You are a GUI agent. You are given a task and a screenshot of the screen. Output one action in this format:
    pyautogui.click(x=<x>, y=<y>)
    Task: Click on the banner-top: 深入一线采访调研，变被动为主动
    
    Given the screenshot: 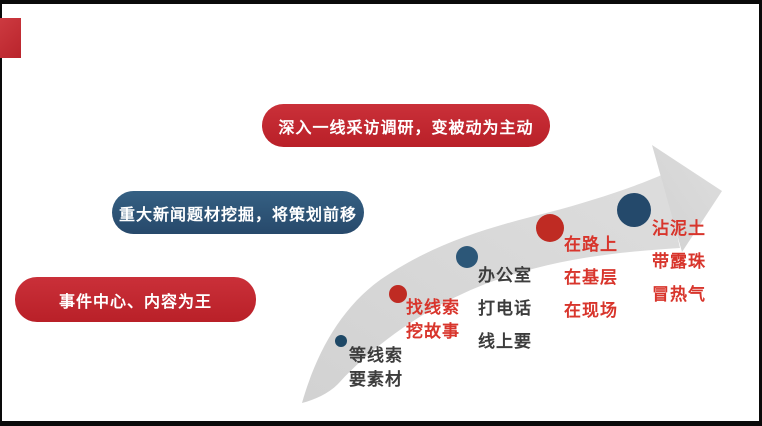 What is the action you would take?
    pyautogui.click(x=406, y=125)
    